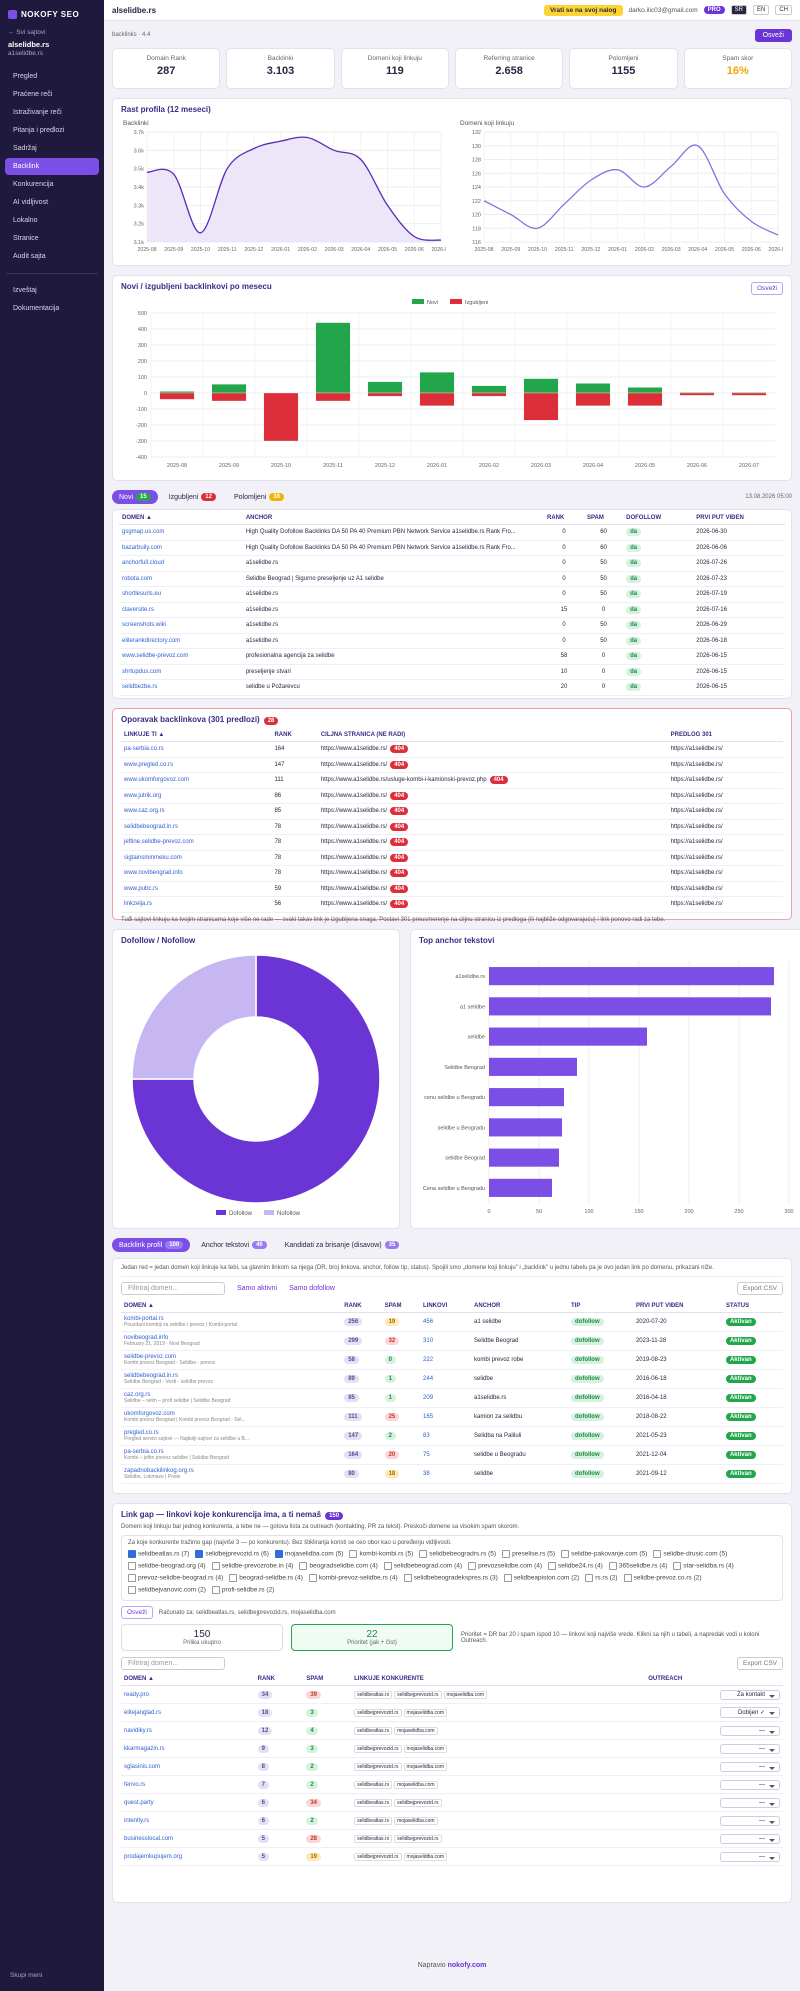  I want to click on competitor-checkbox: star-selidba.rs (4), so click(703, 1566).